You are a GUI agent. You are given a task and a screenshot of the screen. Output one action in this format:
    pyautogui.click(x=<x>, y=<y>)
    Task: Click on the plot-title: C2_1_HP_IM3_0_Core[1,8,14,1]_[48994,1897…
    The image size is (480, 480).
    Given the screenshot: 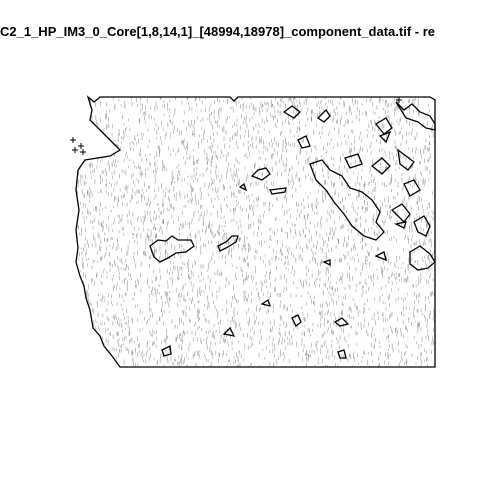 What is the action you would take?
    pyautogui.click(x=217, y=31)
    